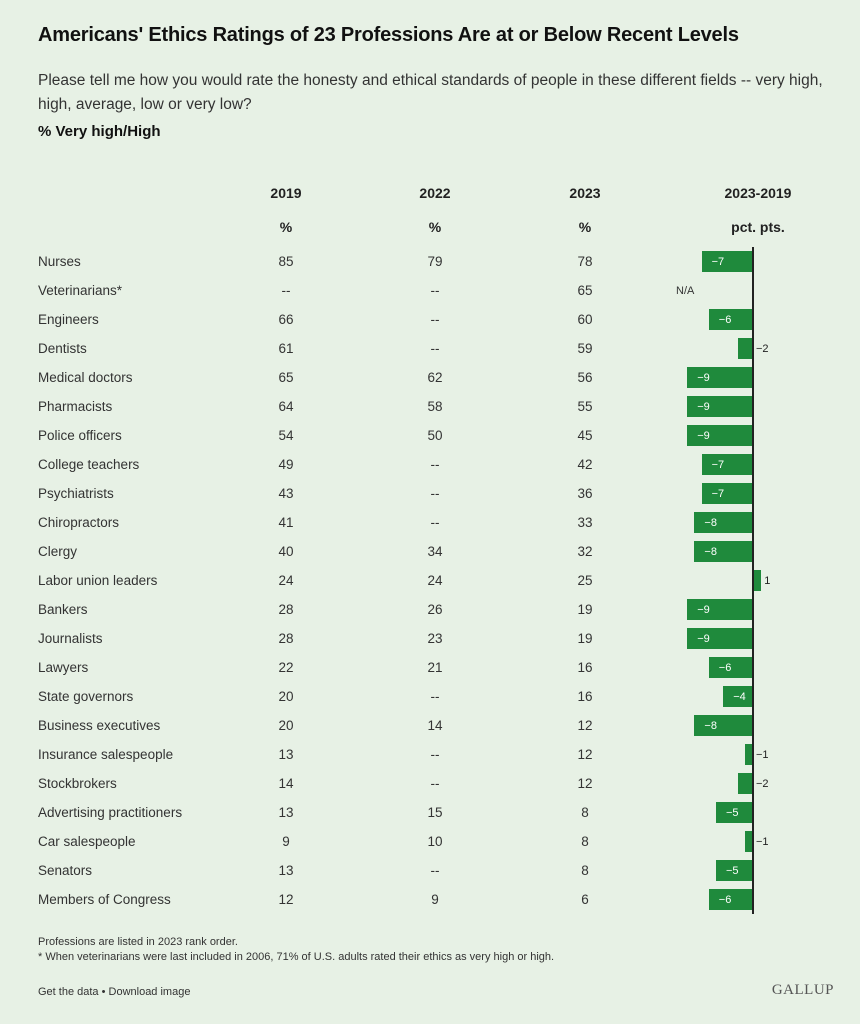 The height and width of the screenshot is (1024, 860). Describe the element at coordinates (585, 406) in the screenshot. I see `value-2023: 55` at that location.